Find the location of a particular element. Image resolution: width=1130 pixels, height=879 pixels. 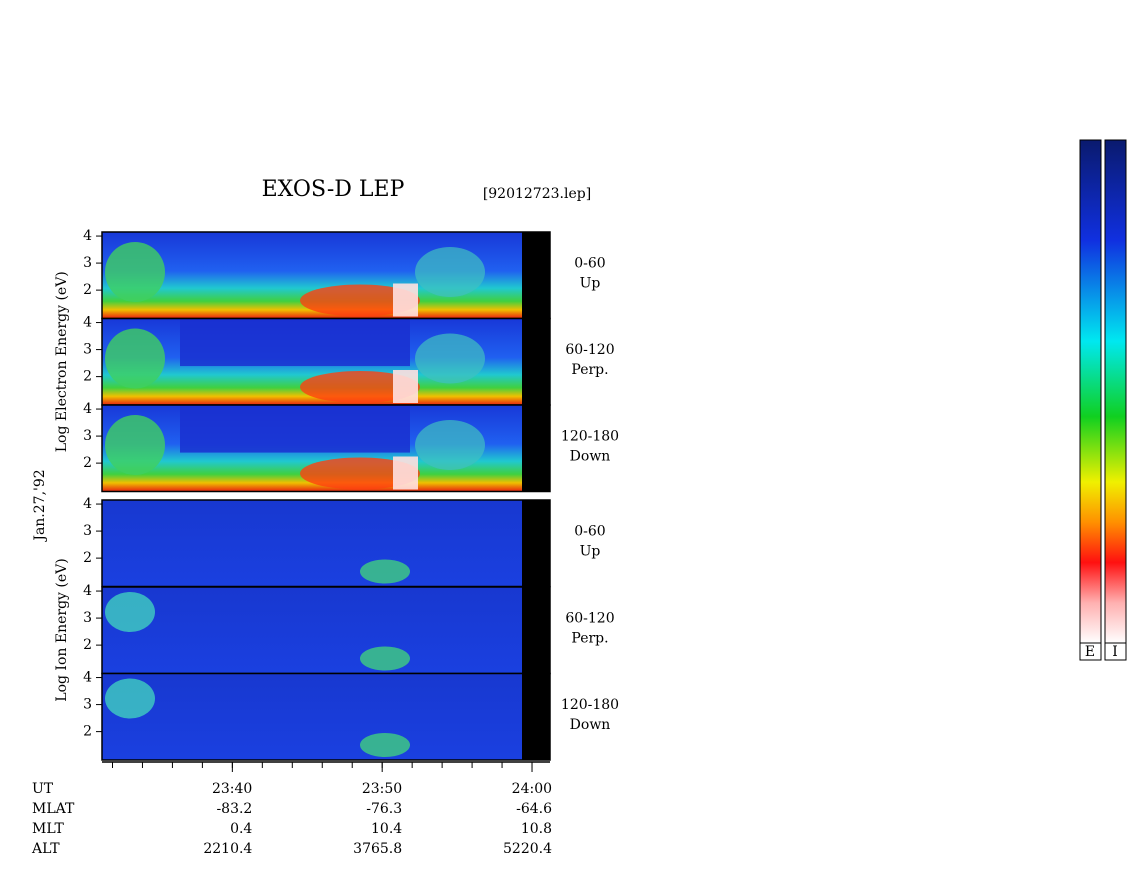

colorbar-label: E is located at coordinates (1090, 652).